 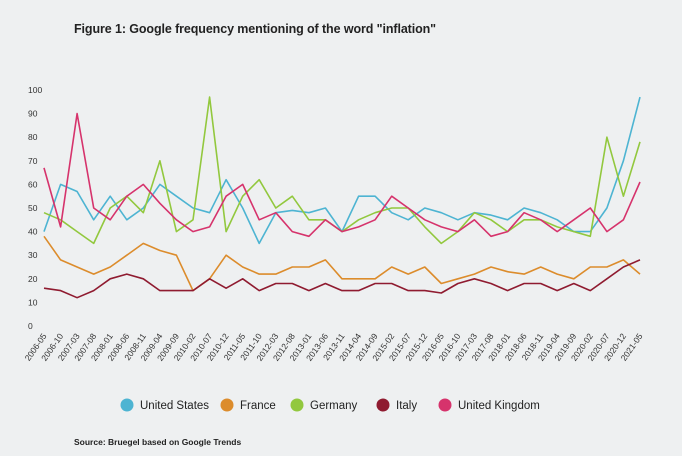 What do you see at coordinates (35, 90) in the screenshot?
I see `y-tick-label: 100` at bounding box center [35, 90].